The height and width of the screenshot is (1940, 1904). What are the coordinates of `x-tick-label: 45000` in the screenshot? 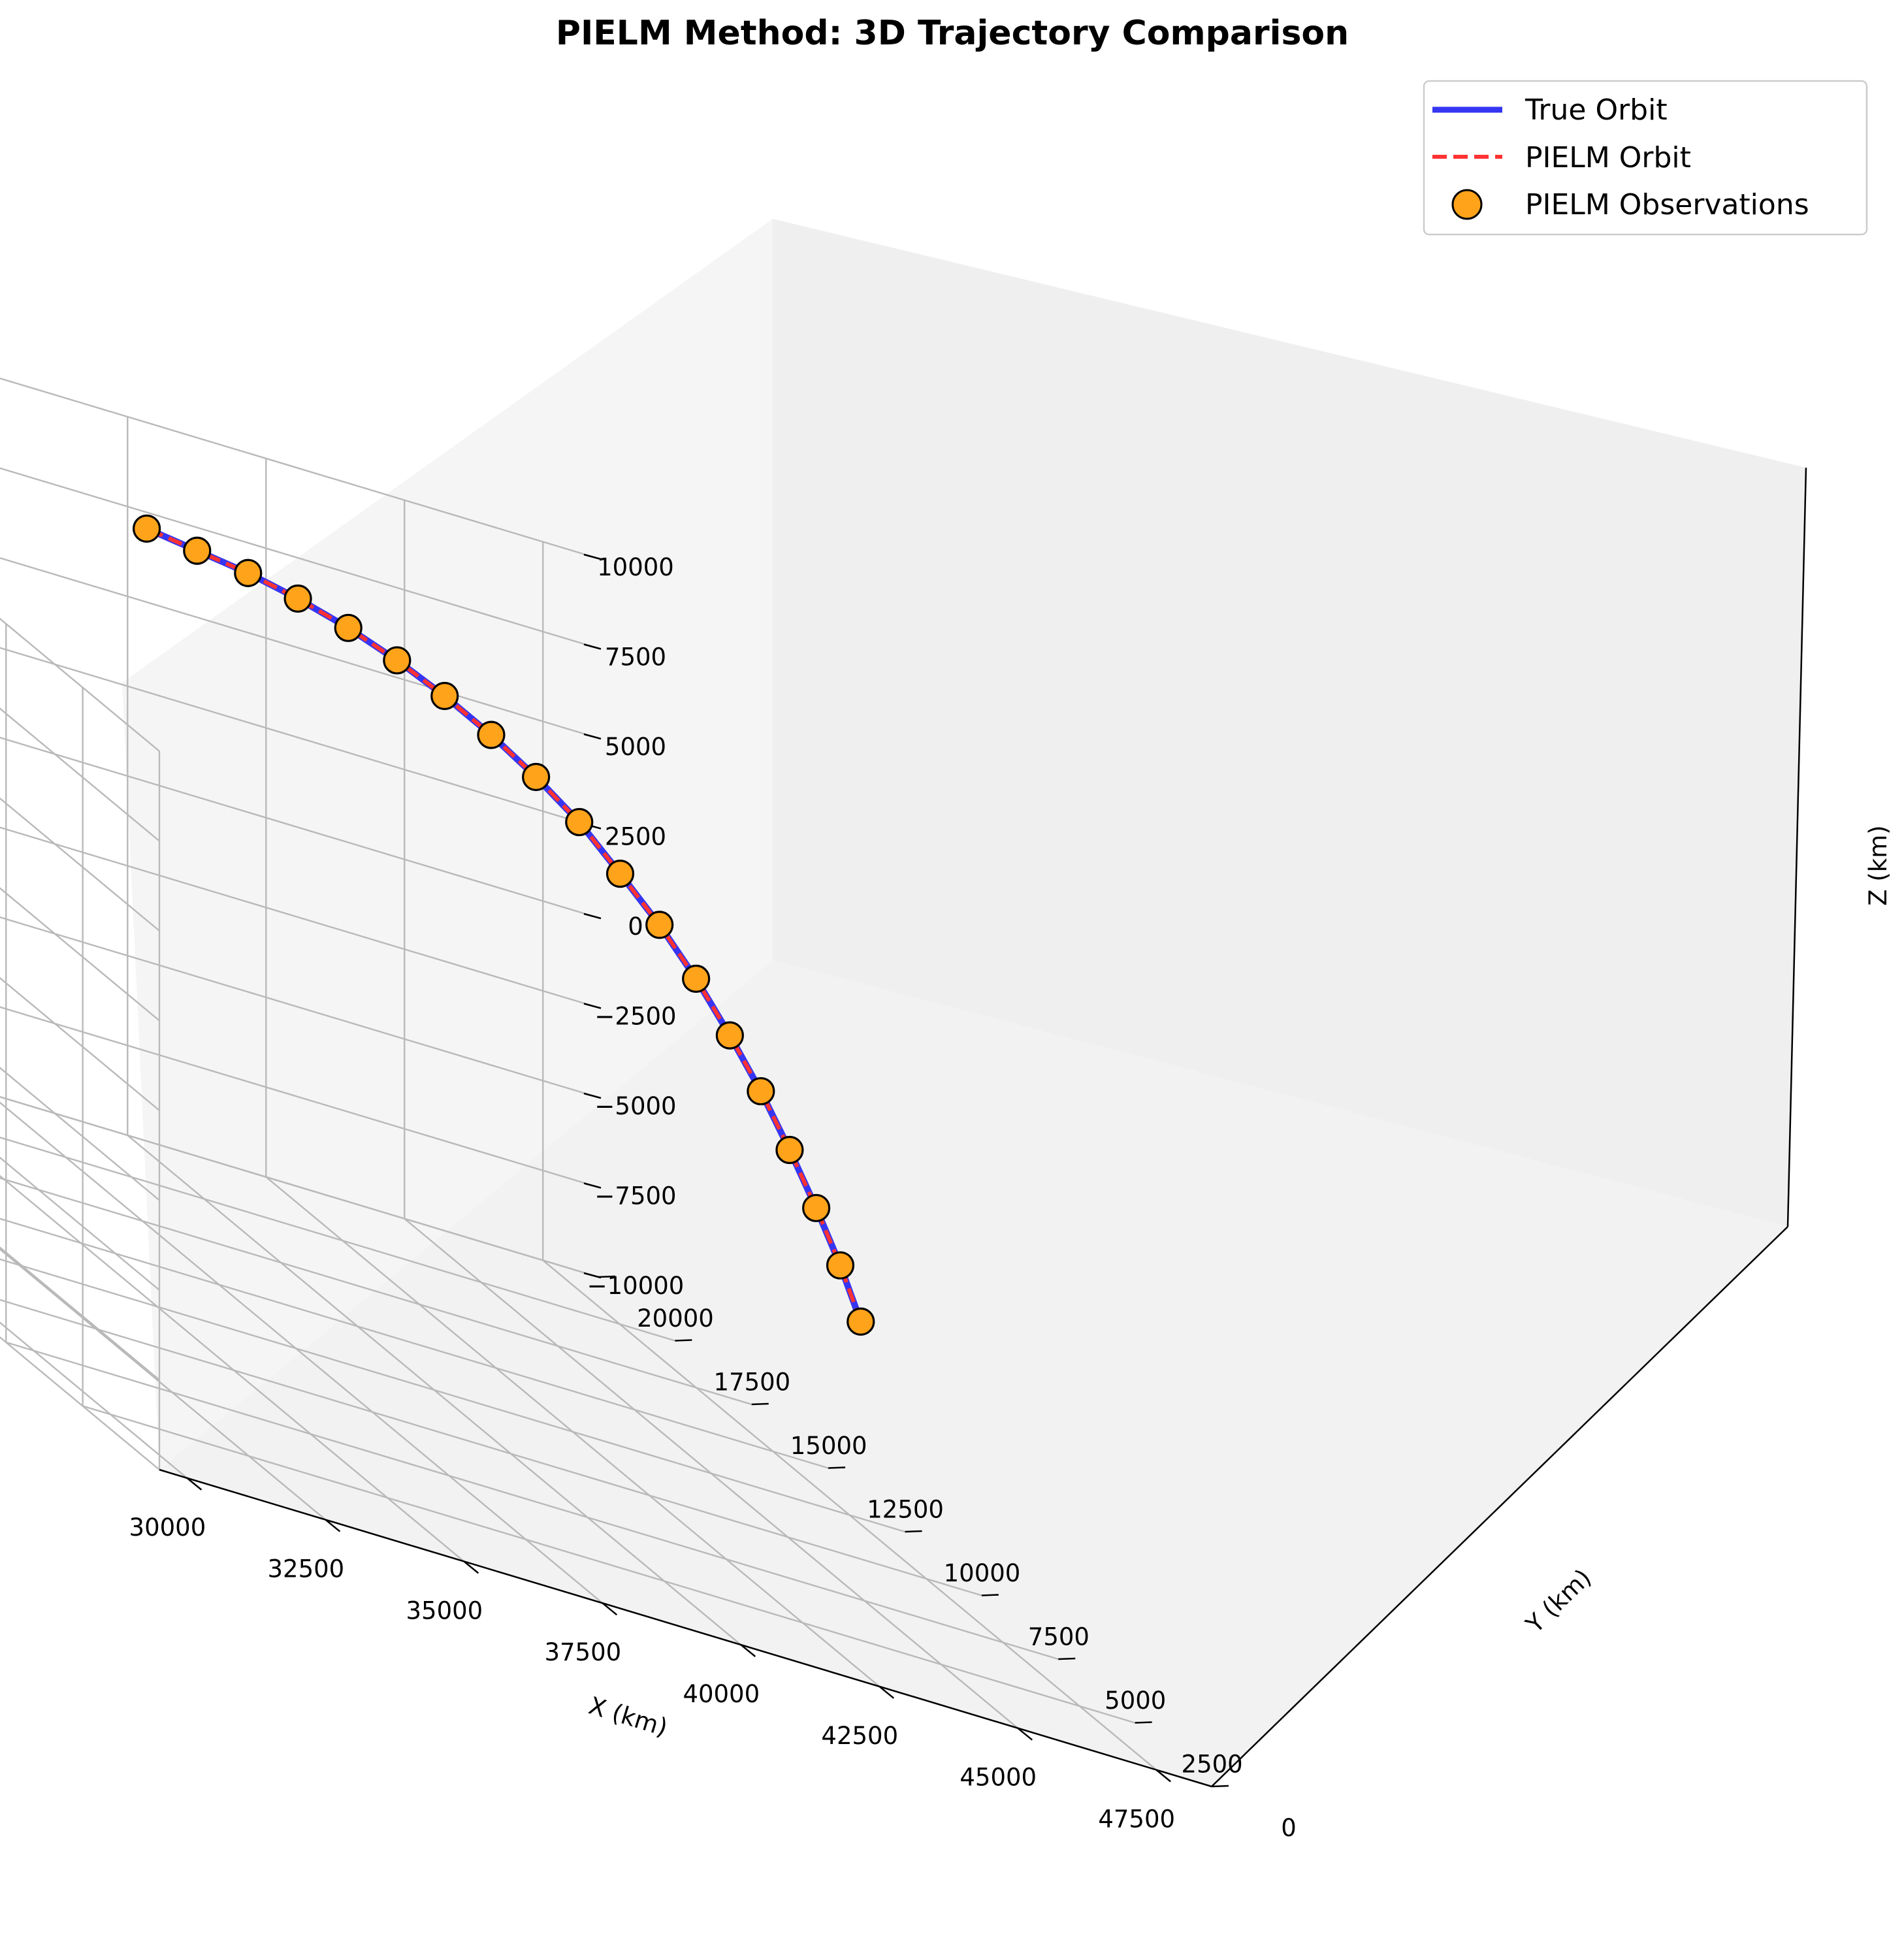 It's located at (998, 1778).